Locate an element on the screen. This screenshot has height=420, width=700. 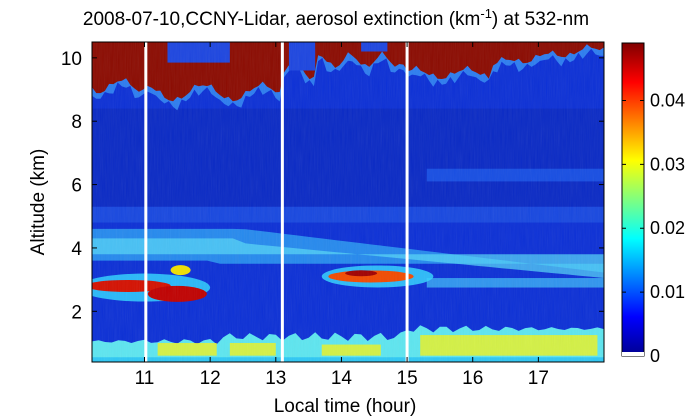
colorbar is located at coordinates (633, 199).